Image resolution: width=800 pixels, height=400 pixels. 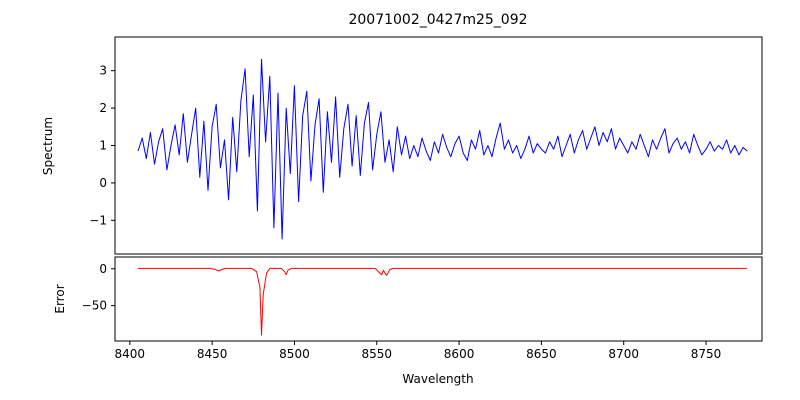 What do you see at coordinates (438, 379) in the screenshot?
I see `x-axis-label: Wavelength` at bounding box center [438, 379].